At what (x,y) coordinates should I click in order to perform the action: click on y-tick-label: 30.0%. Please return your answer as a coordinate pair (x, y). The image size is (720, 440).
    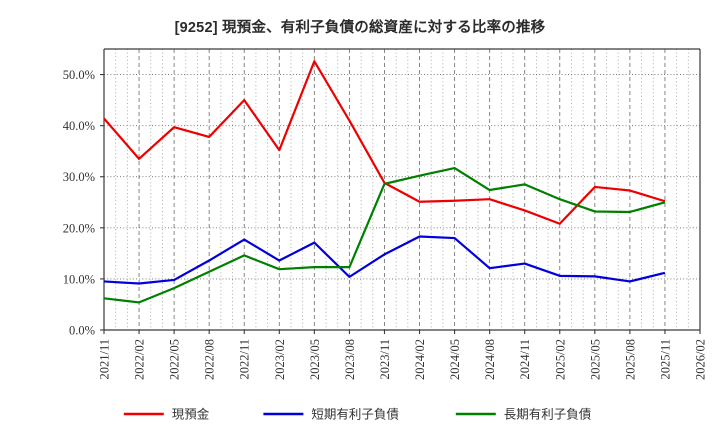
    Looking at the image, I should click on (79, 177).